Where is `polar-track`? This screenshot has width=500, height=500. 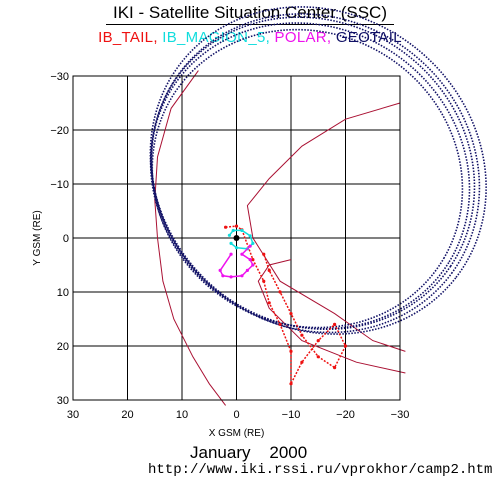 polar-track is located at coordinates (236, 261).